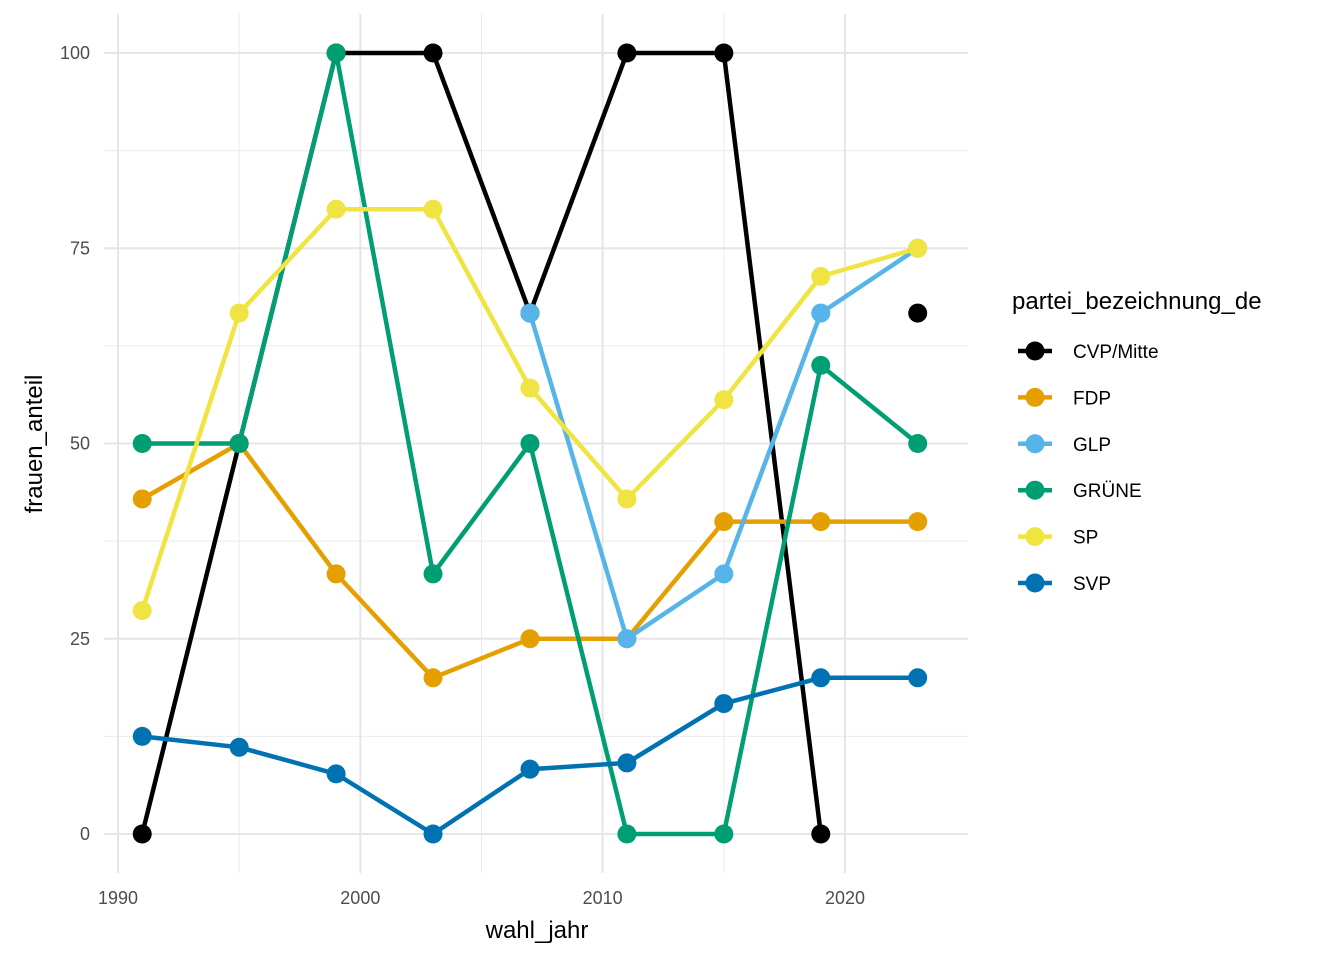 Image resolution: width=1344 pixels, height=965 pixels. What do you see at coordinates (845, 898) in the screenshot?
I see `x-tick-label: 2020` at bounding box center [845, 898].